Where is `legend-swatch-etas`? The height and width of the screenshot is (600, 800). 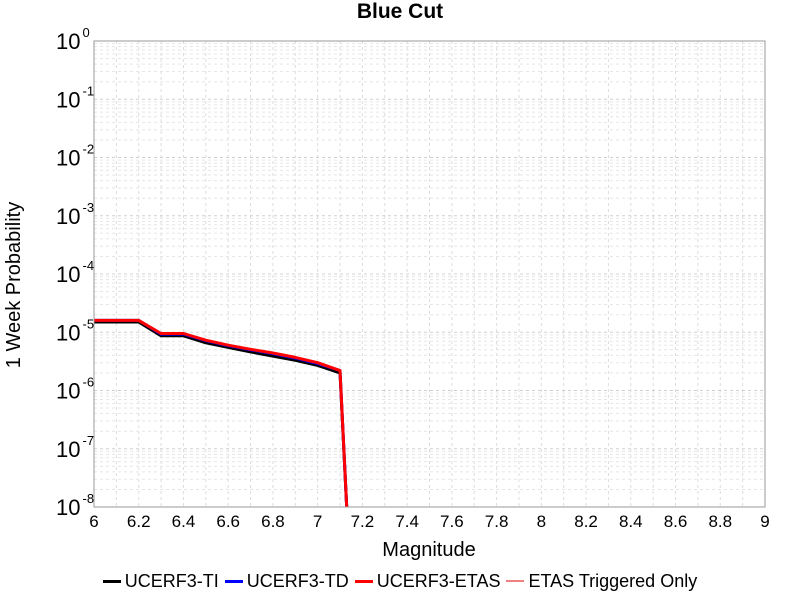
legend-swatch-etas is located at coordinates (363, 581).